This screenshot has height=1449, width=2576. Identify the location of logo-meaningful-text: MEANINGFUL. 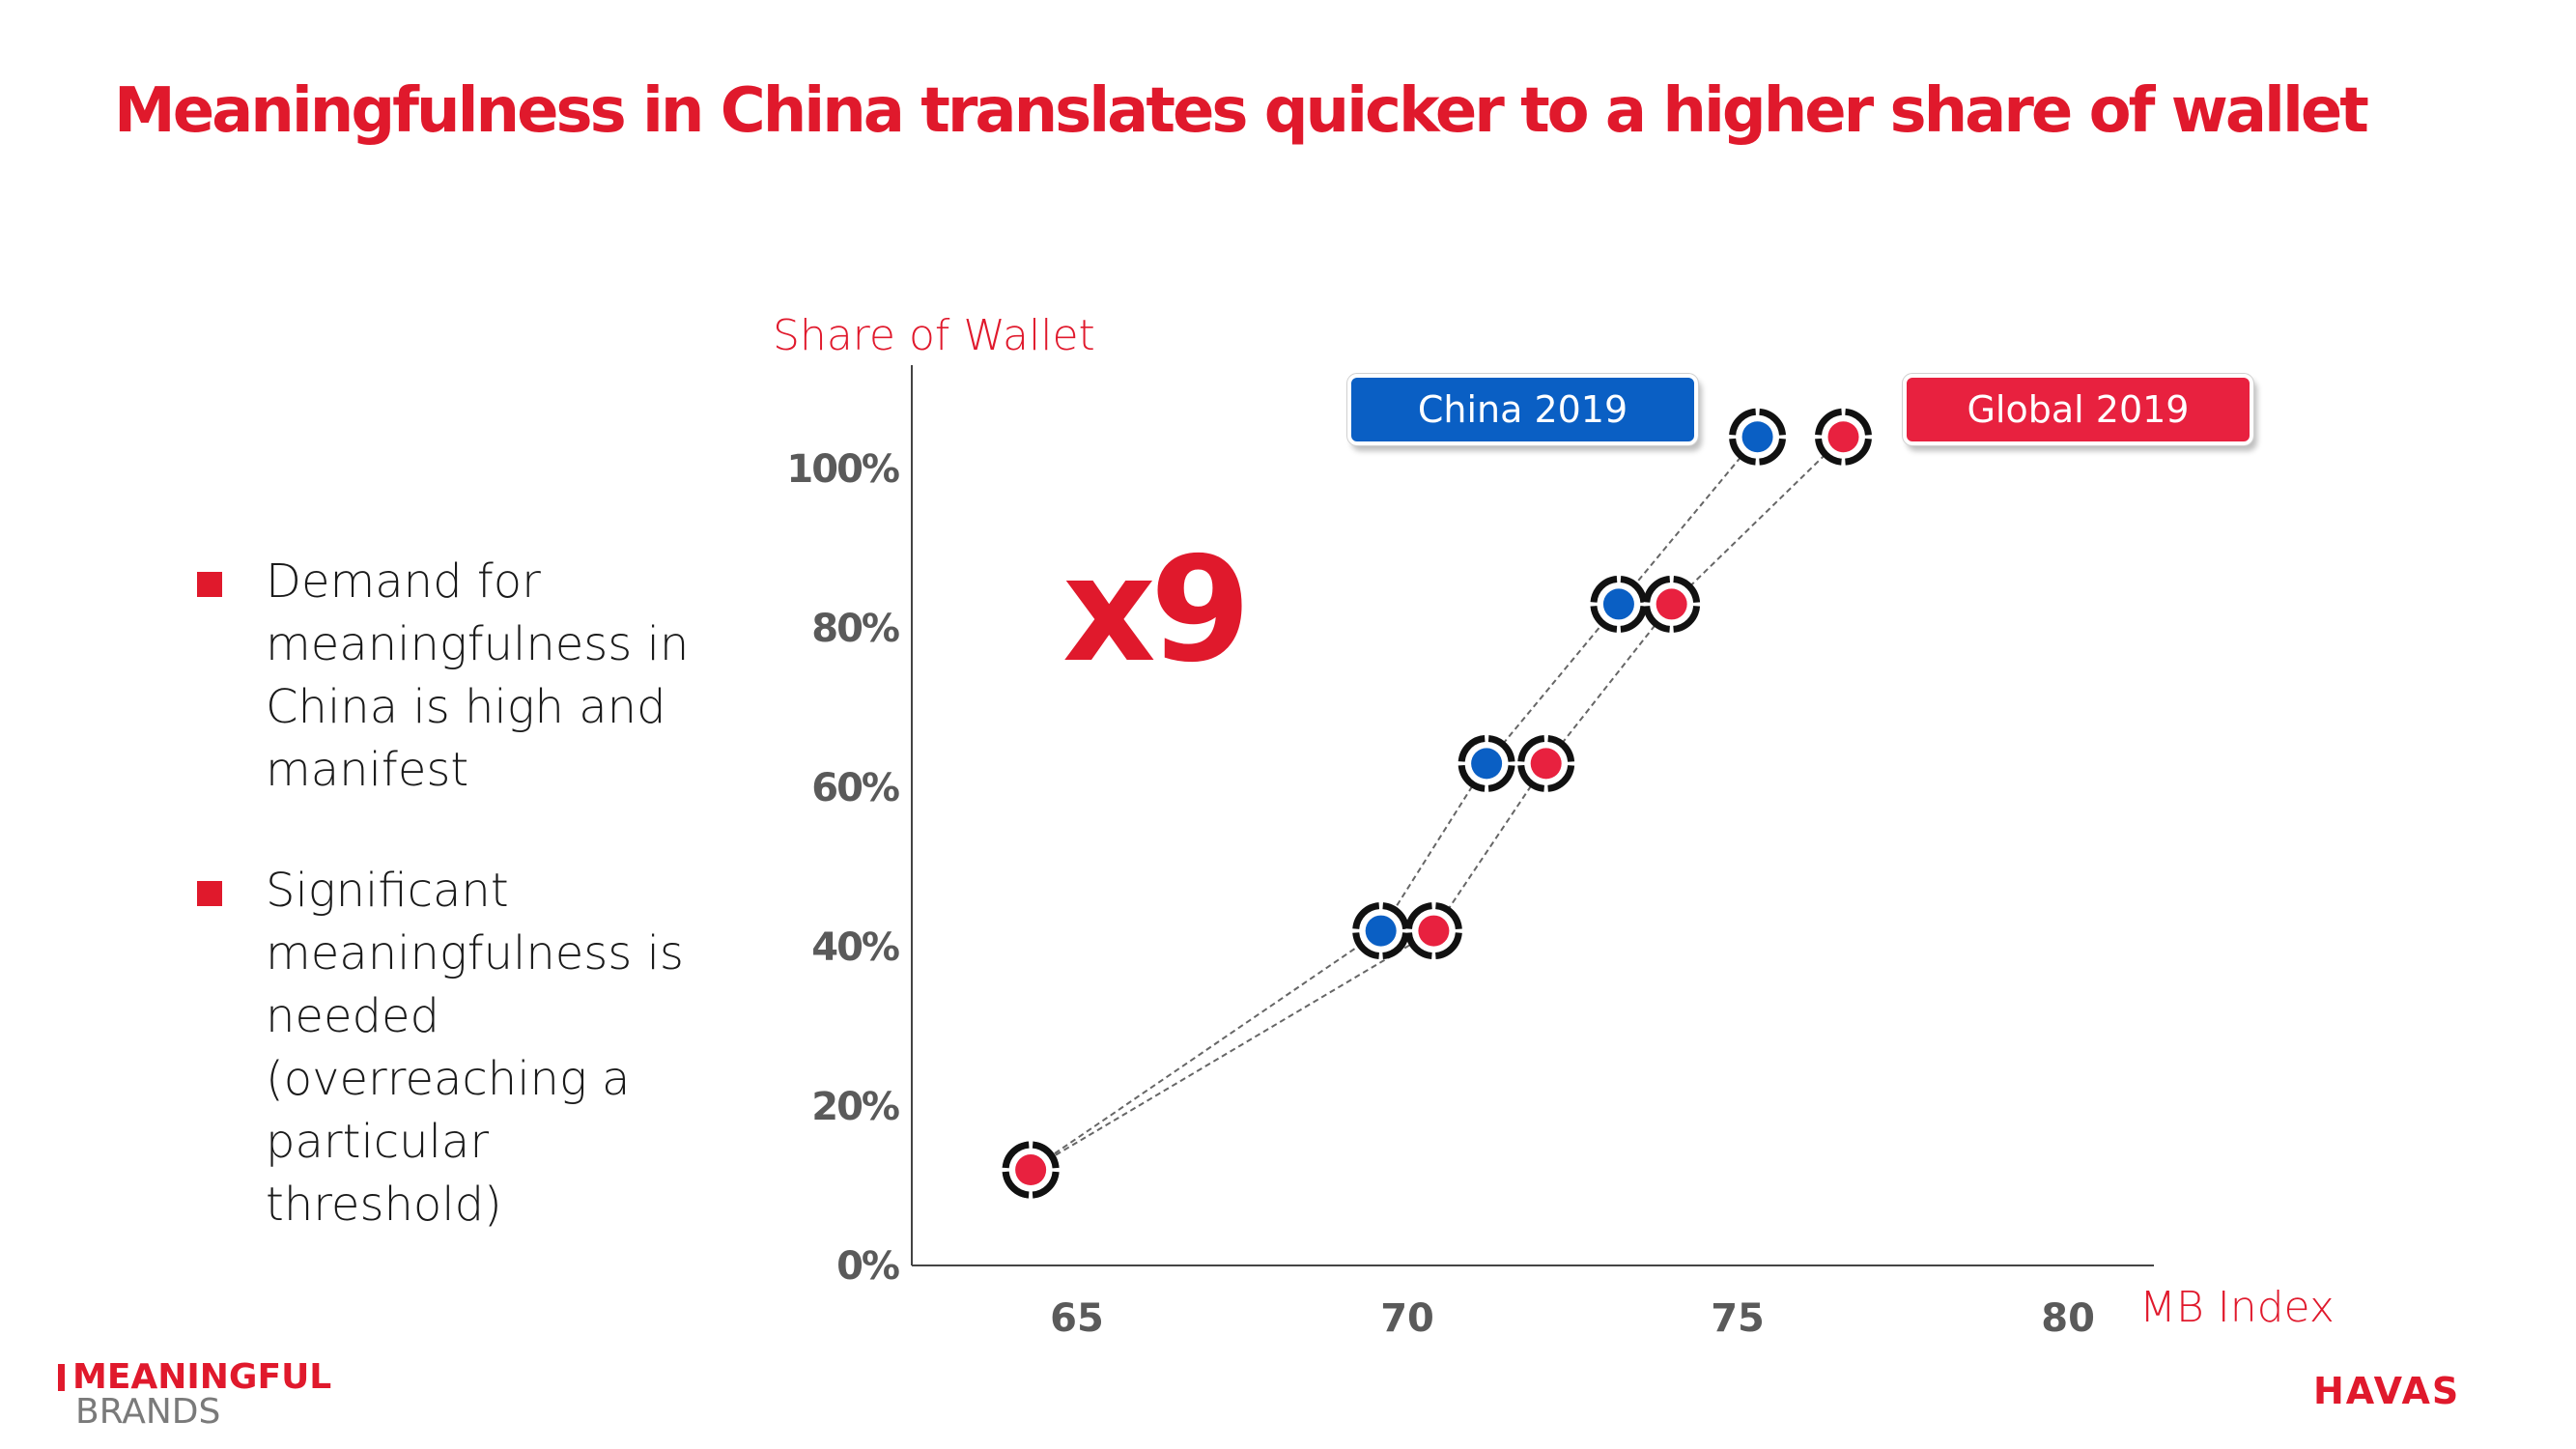
(202, 1377).